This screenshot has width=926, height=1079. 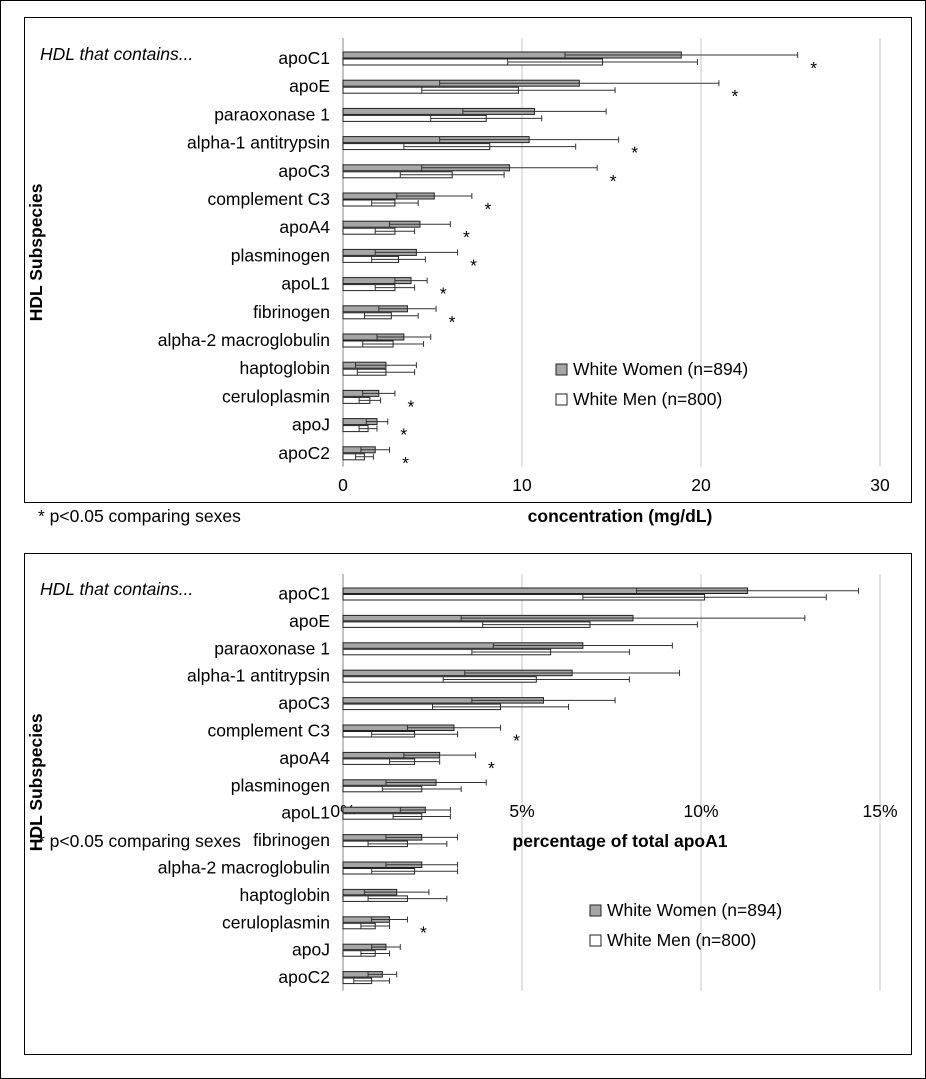 I want to click on x-tick-label: 20, so click(x=701, y=485).